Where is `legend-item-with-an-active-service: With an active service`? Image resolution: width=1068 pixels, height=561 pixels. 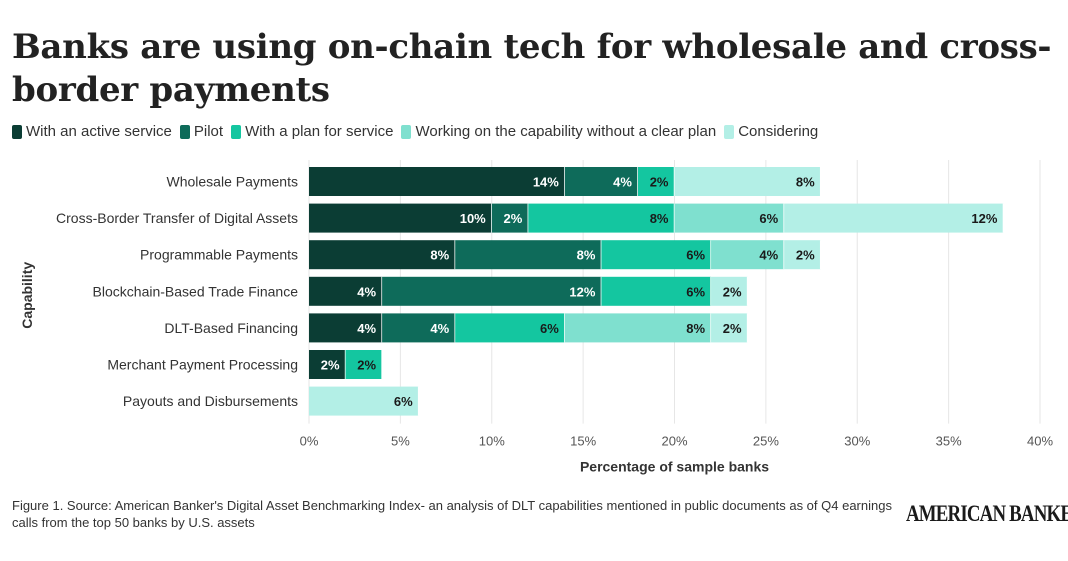 legend-item-with-an-active-service: With an active service is located at coordinates (92, 131).